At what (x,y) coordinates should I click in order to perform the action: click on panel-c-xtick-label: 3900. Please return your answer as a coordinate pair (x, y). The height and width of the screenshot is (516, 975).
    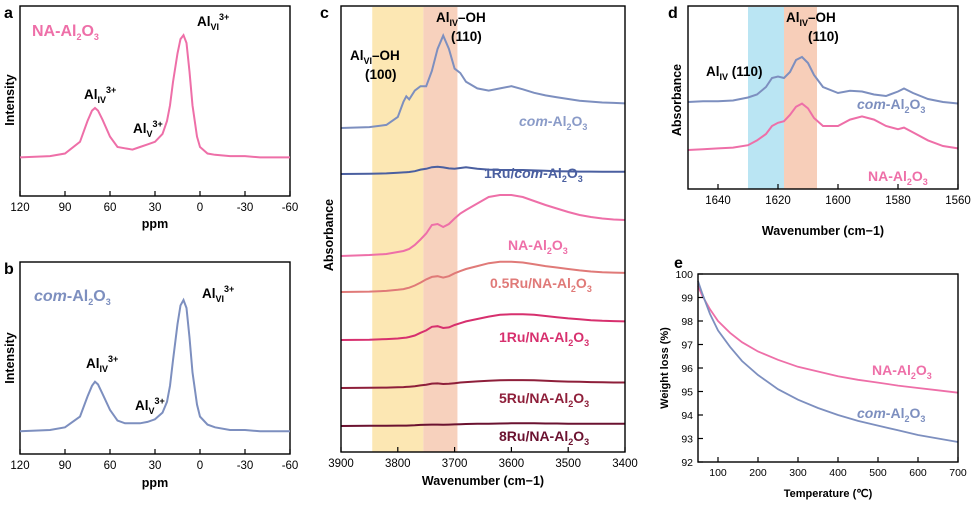
    Looking at the image, I should click on (341, 464).